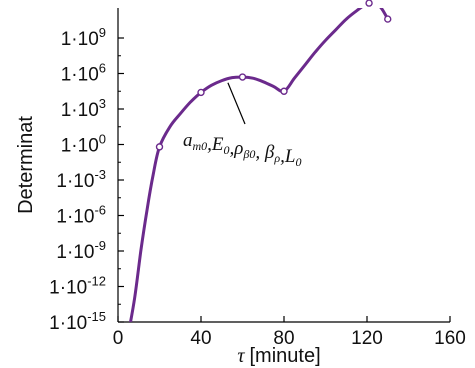 This screenshot has height=368, width=475. What do you see at coordinates (242, 149) in the screenshot?
I see `annotation-label: am0,E0,ρβ0, βρ,L0` at bounding box center [242, 149].